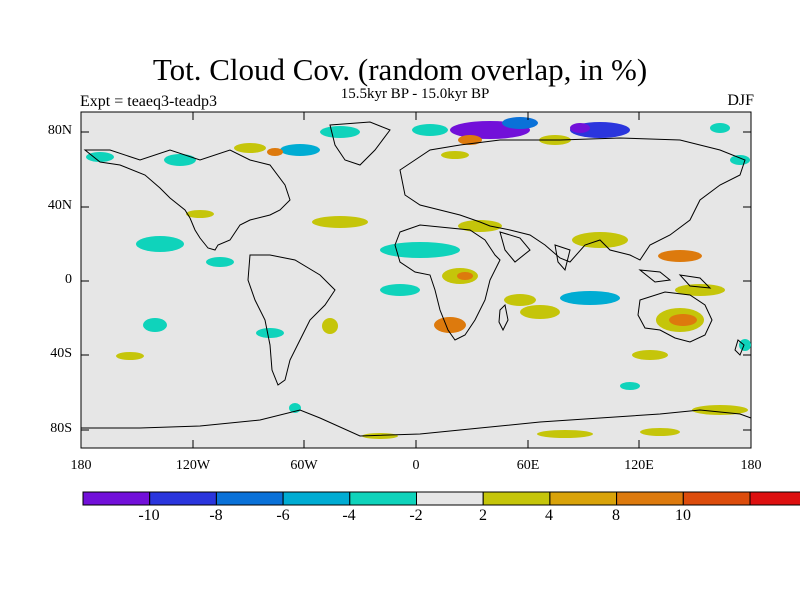  I want to click on colorbar-label: -10, so click(149, 515).